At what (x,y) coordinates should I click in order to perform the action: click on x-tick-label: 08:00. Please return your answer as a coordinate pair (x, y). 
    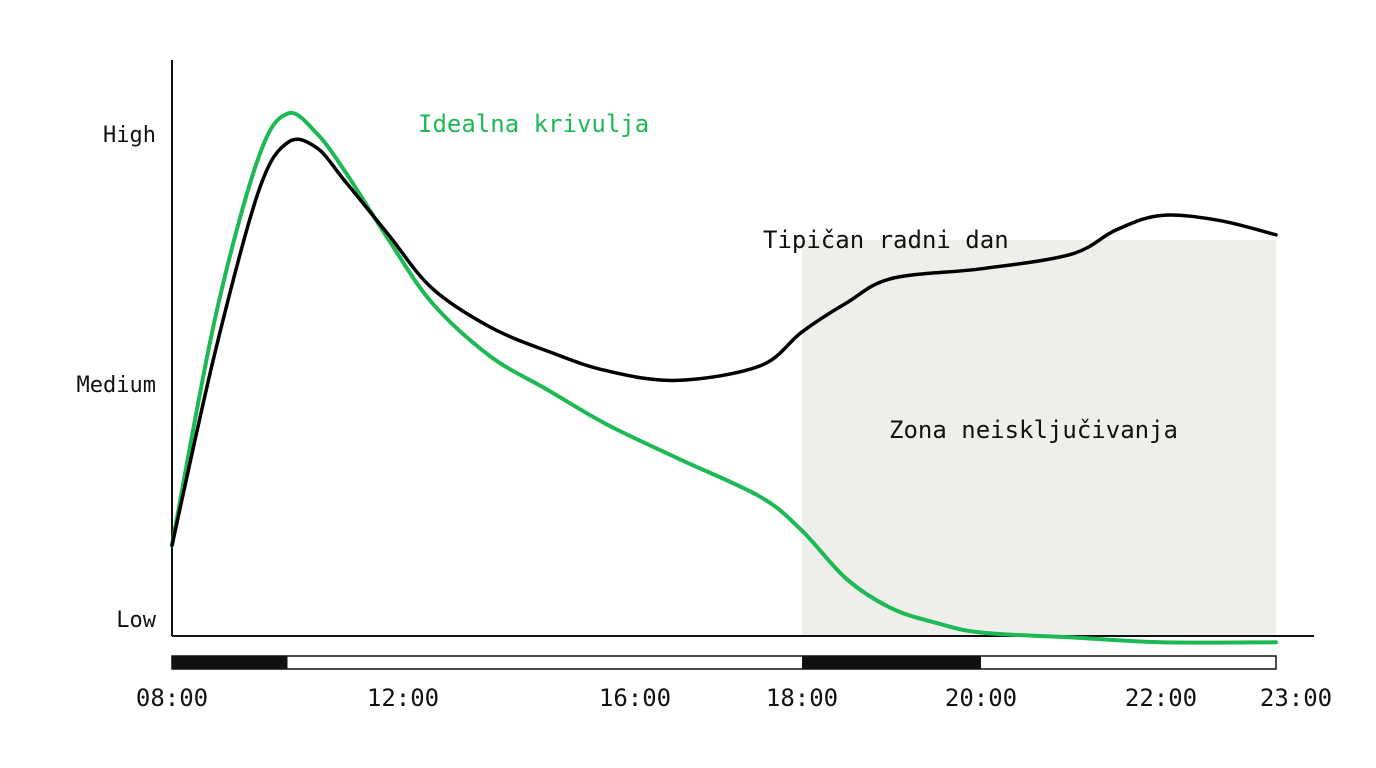
    Looking at the image, I should click on (172, 698).